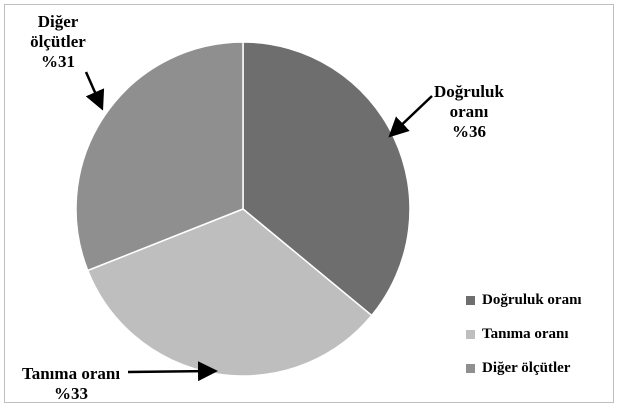 The image size is (621, 411). Describe the element at coordinates (94, 91) in the screenshot. I see `leader-arrow-diger` at that location.